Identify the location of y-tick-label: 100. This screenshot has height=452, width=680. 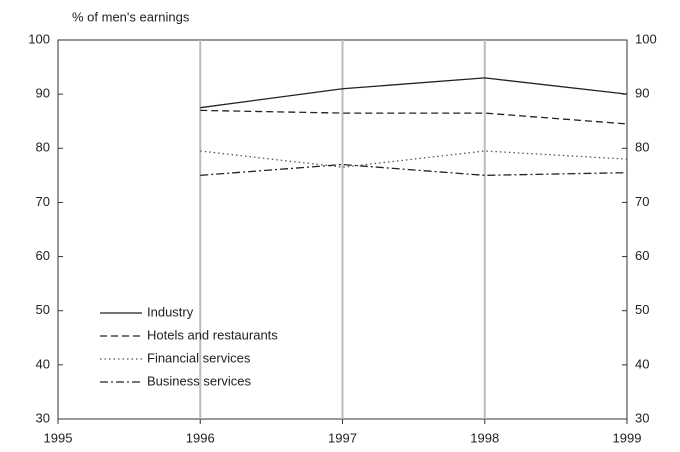
(39, 38).